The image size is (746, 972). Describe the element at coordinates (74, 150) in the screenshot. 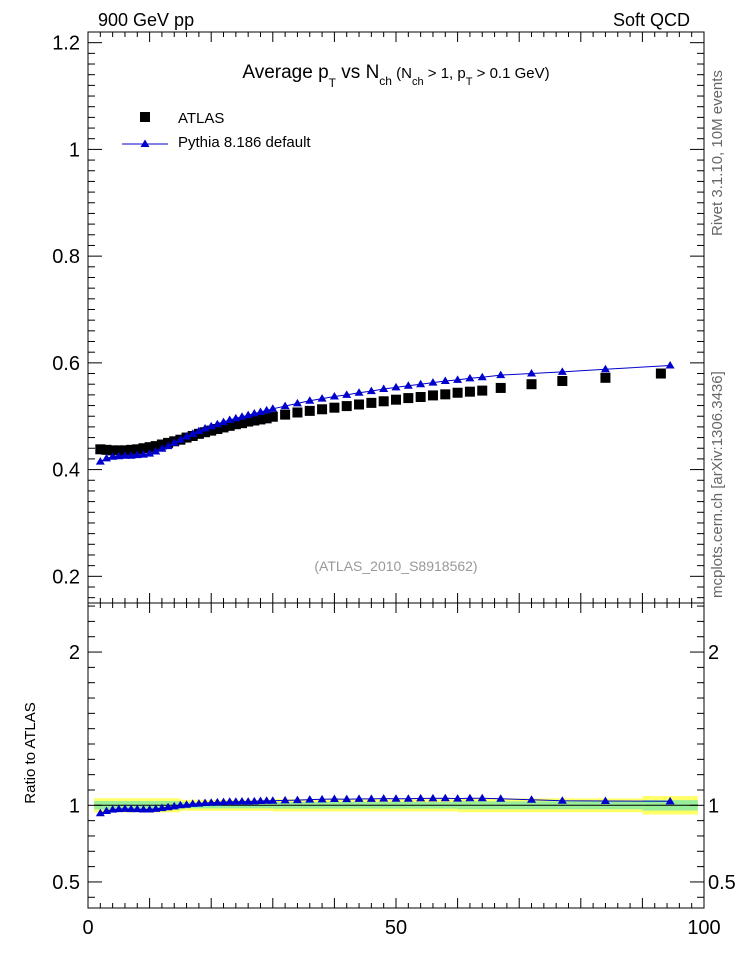

I see `y-tick-label: 1` at that location.